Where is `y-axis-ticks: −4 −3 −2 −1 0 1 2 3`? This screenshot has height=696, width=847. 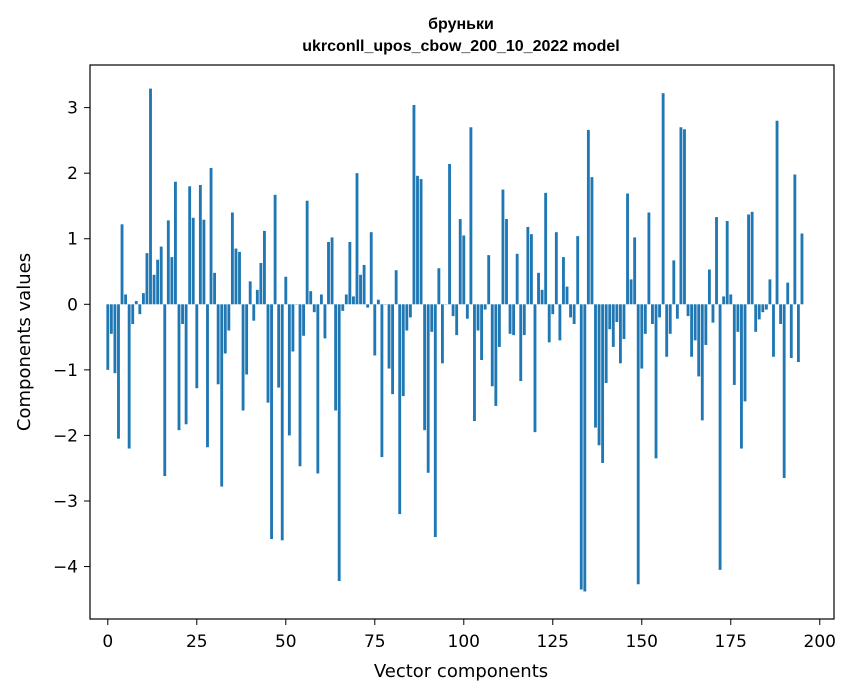 y-axis-ticks: −4 −3 −2 −1 0 1 2 3 is located at coordinates (71, 338).